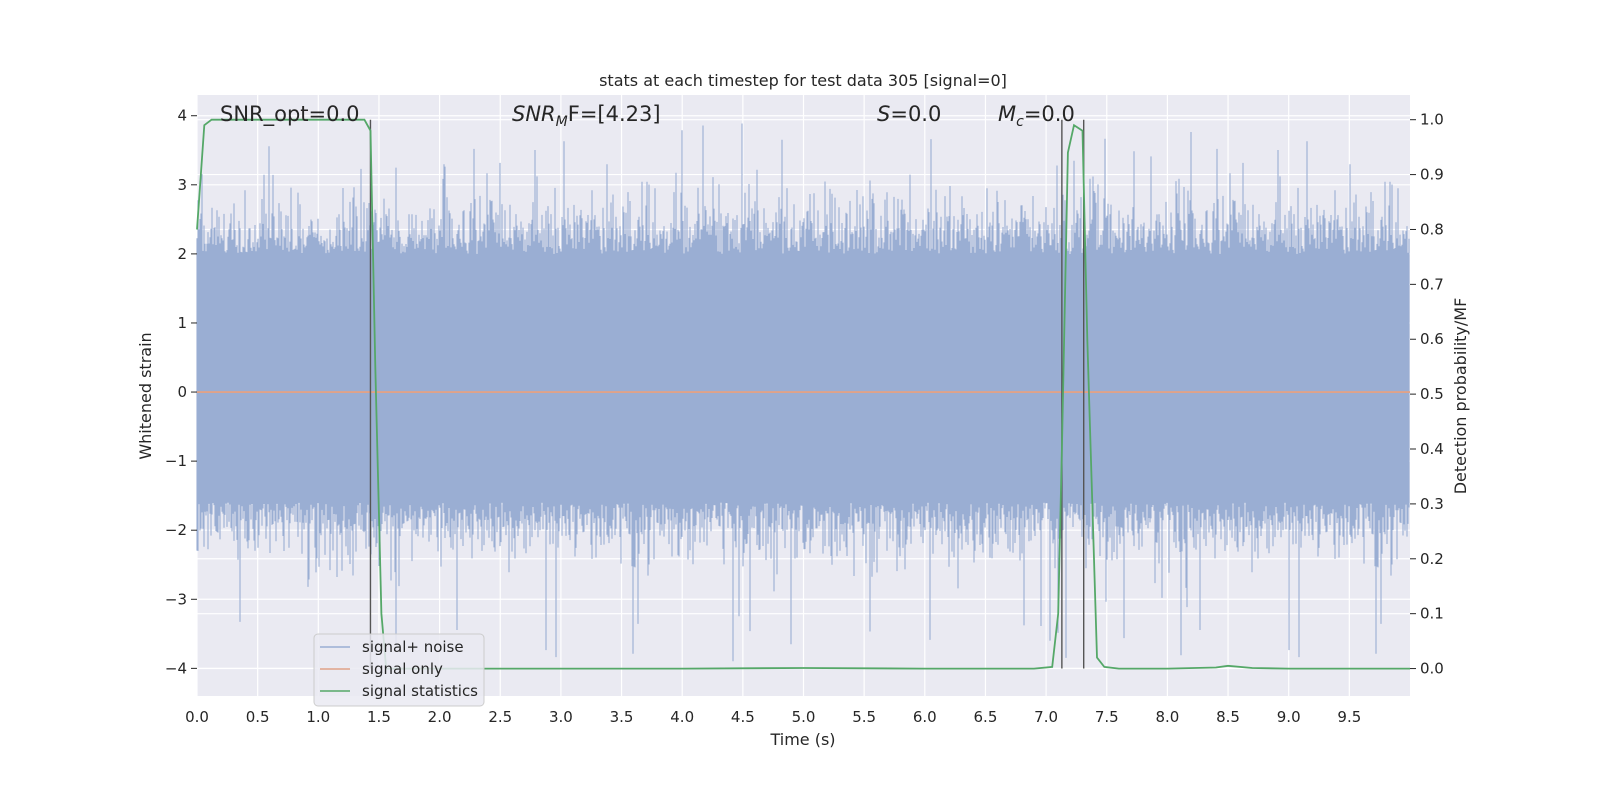 Image resolution: width=1600 pixels, height=800 pixels. I want to click on legend-label-signal-plus-noise: signal+ noise, so click(413, 647).